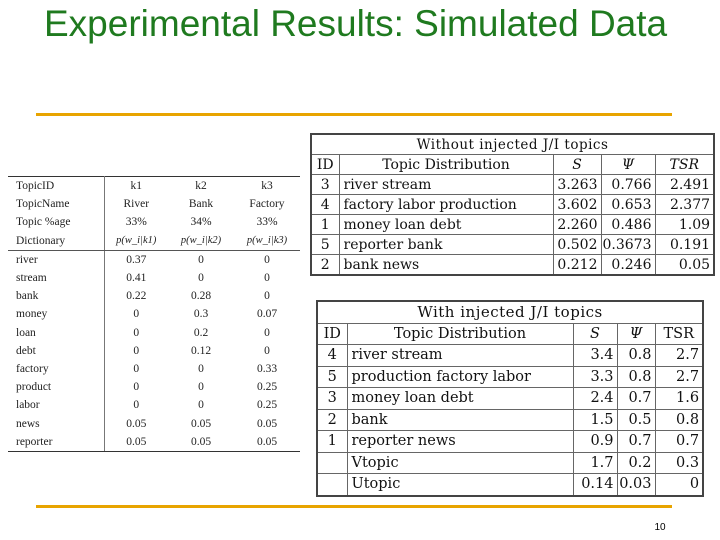  What do you see at coordinates (446, 244) in the screenshot?
I see `topic-cell: reporter bank` at bounding box center [446, 244].